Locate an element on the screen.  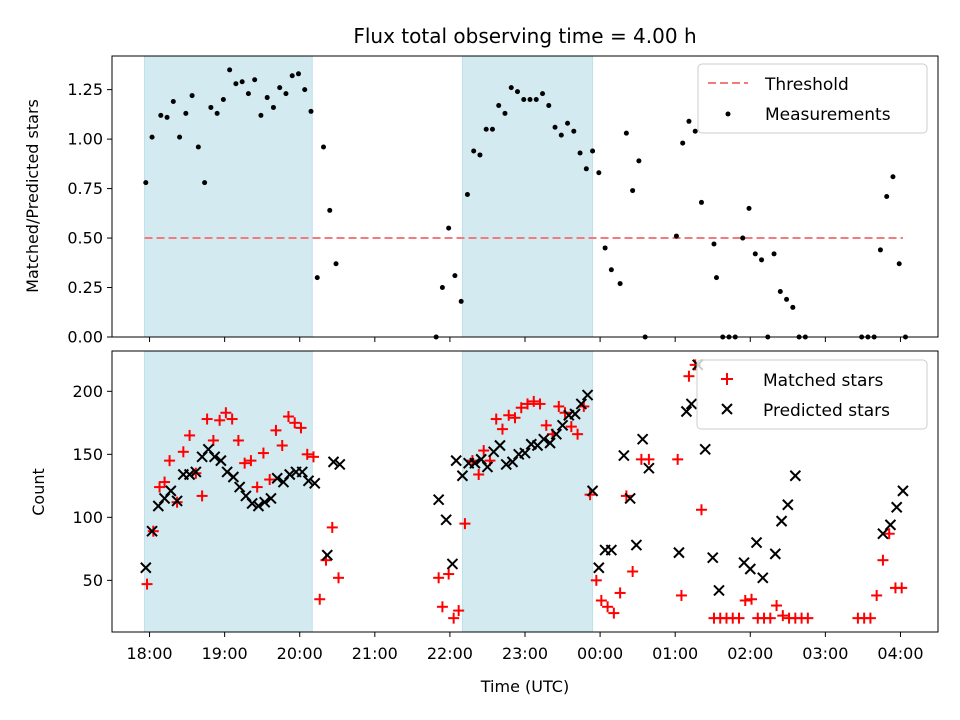
legend-measurements-swatch is located at coordinates (728, 114).